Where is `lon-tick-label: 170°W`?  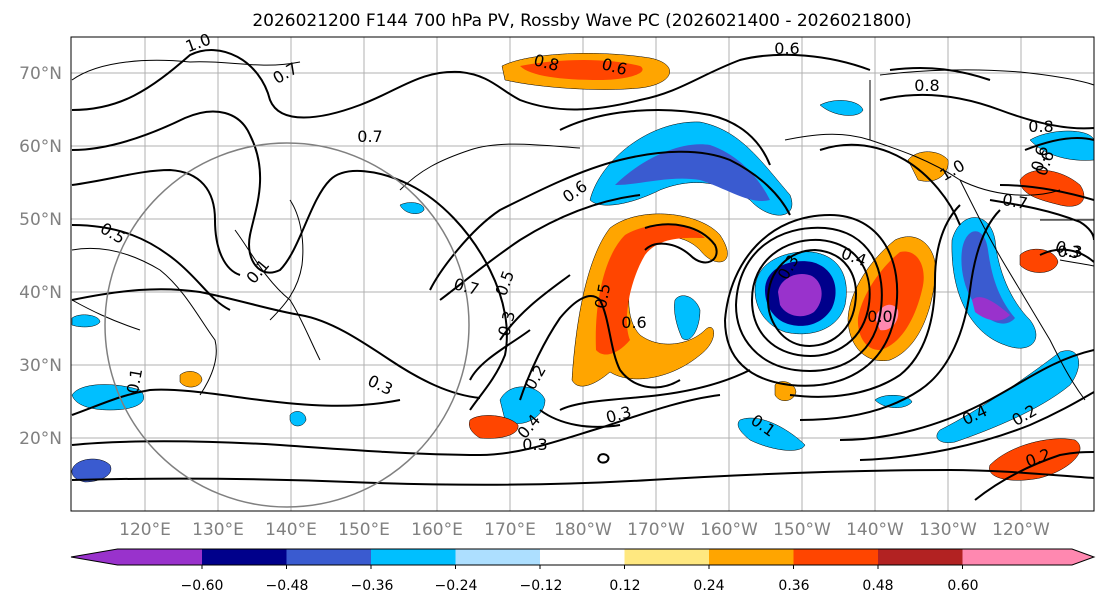 lon-tick-label: 170°W is located at coordinates (656, 530).